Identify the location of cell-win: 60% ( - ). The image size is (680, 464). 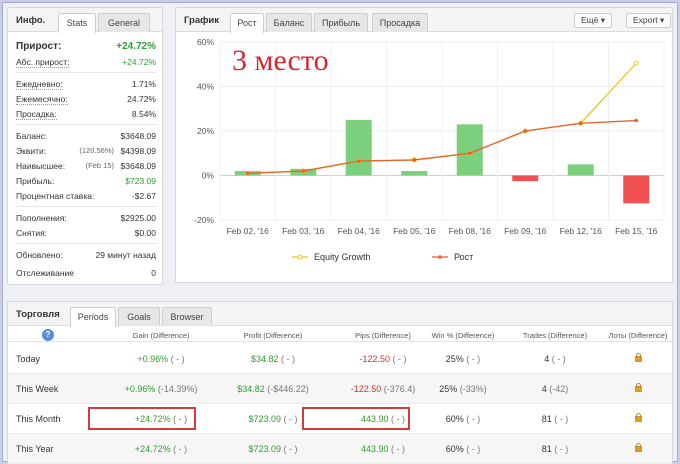
(463, 419).